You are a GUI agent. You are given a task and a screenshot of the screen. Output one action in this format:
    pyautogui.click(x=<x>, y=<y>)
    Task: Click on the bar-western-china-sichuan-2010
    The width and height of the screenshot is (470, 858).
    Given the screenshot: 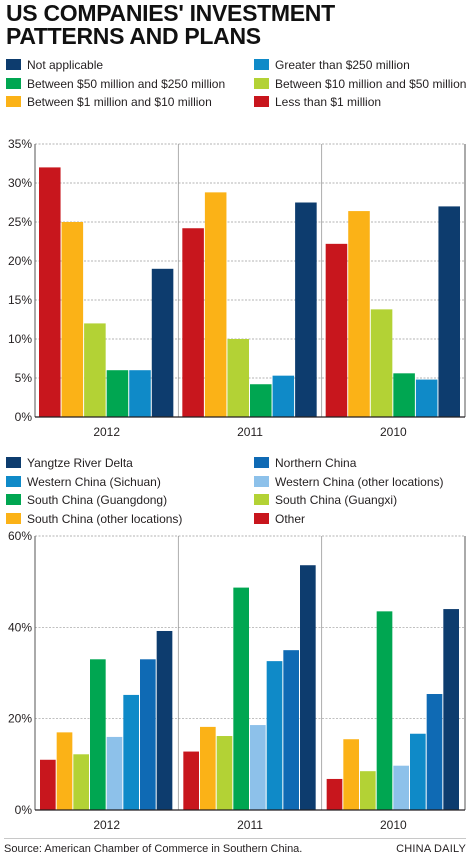 What is the action you would take?
    pyautogui.click(x=418, y=771)
    